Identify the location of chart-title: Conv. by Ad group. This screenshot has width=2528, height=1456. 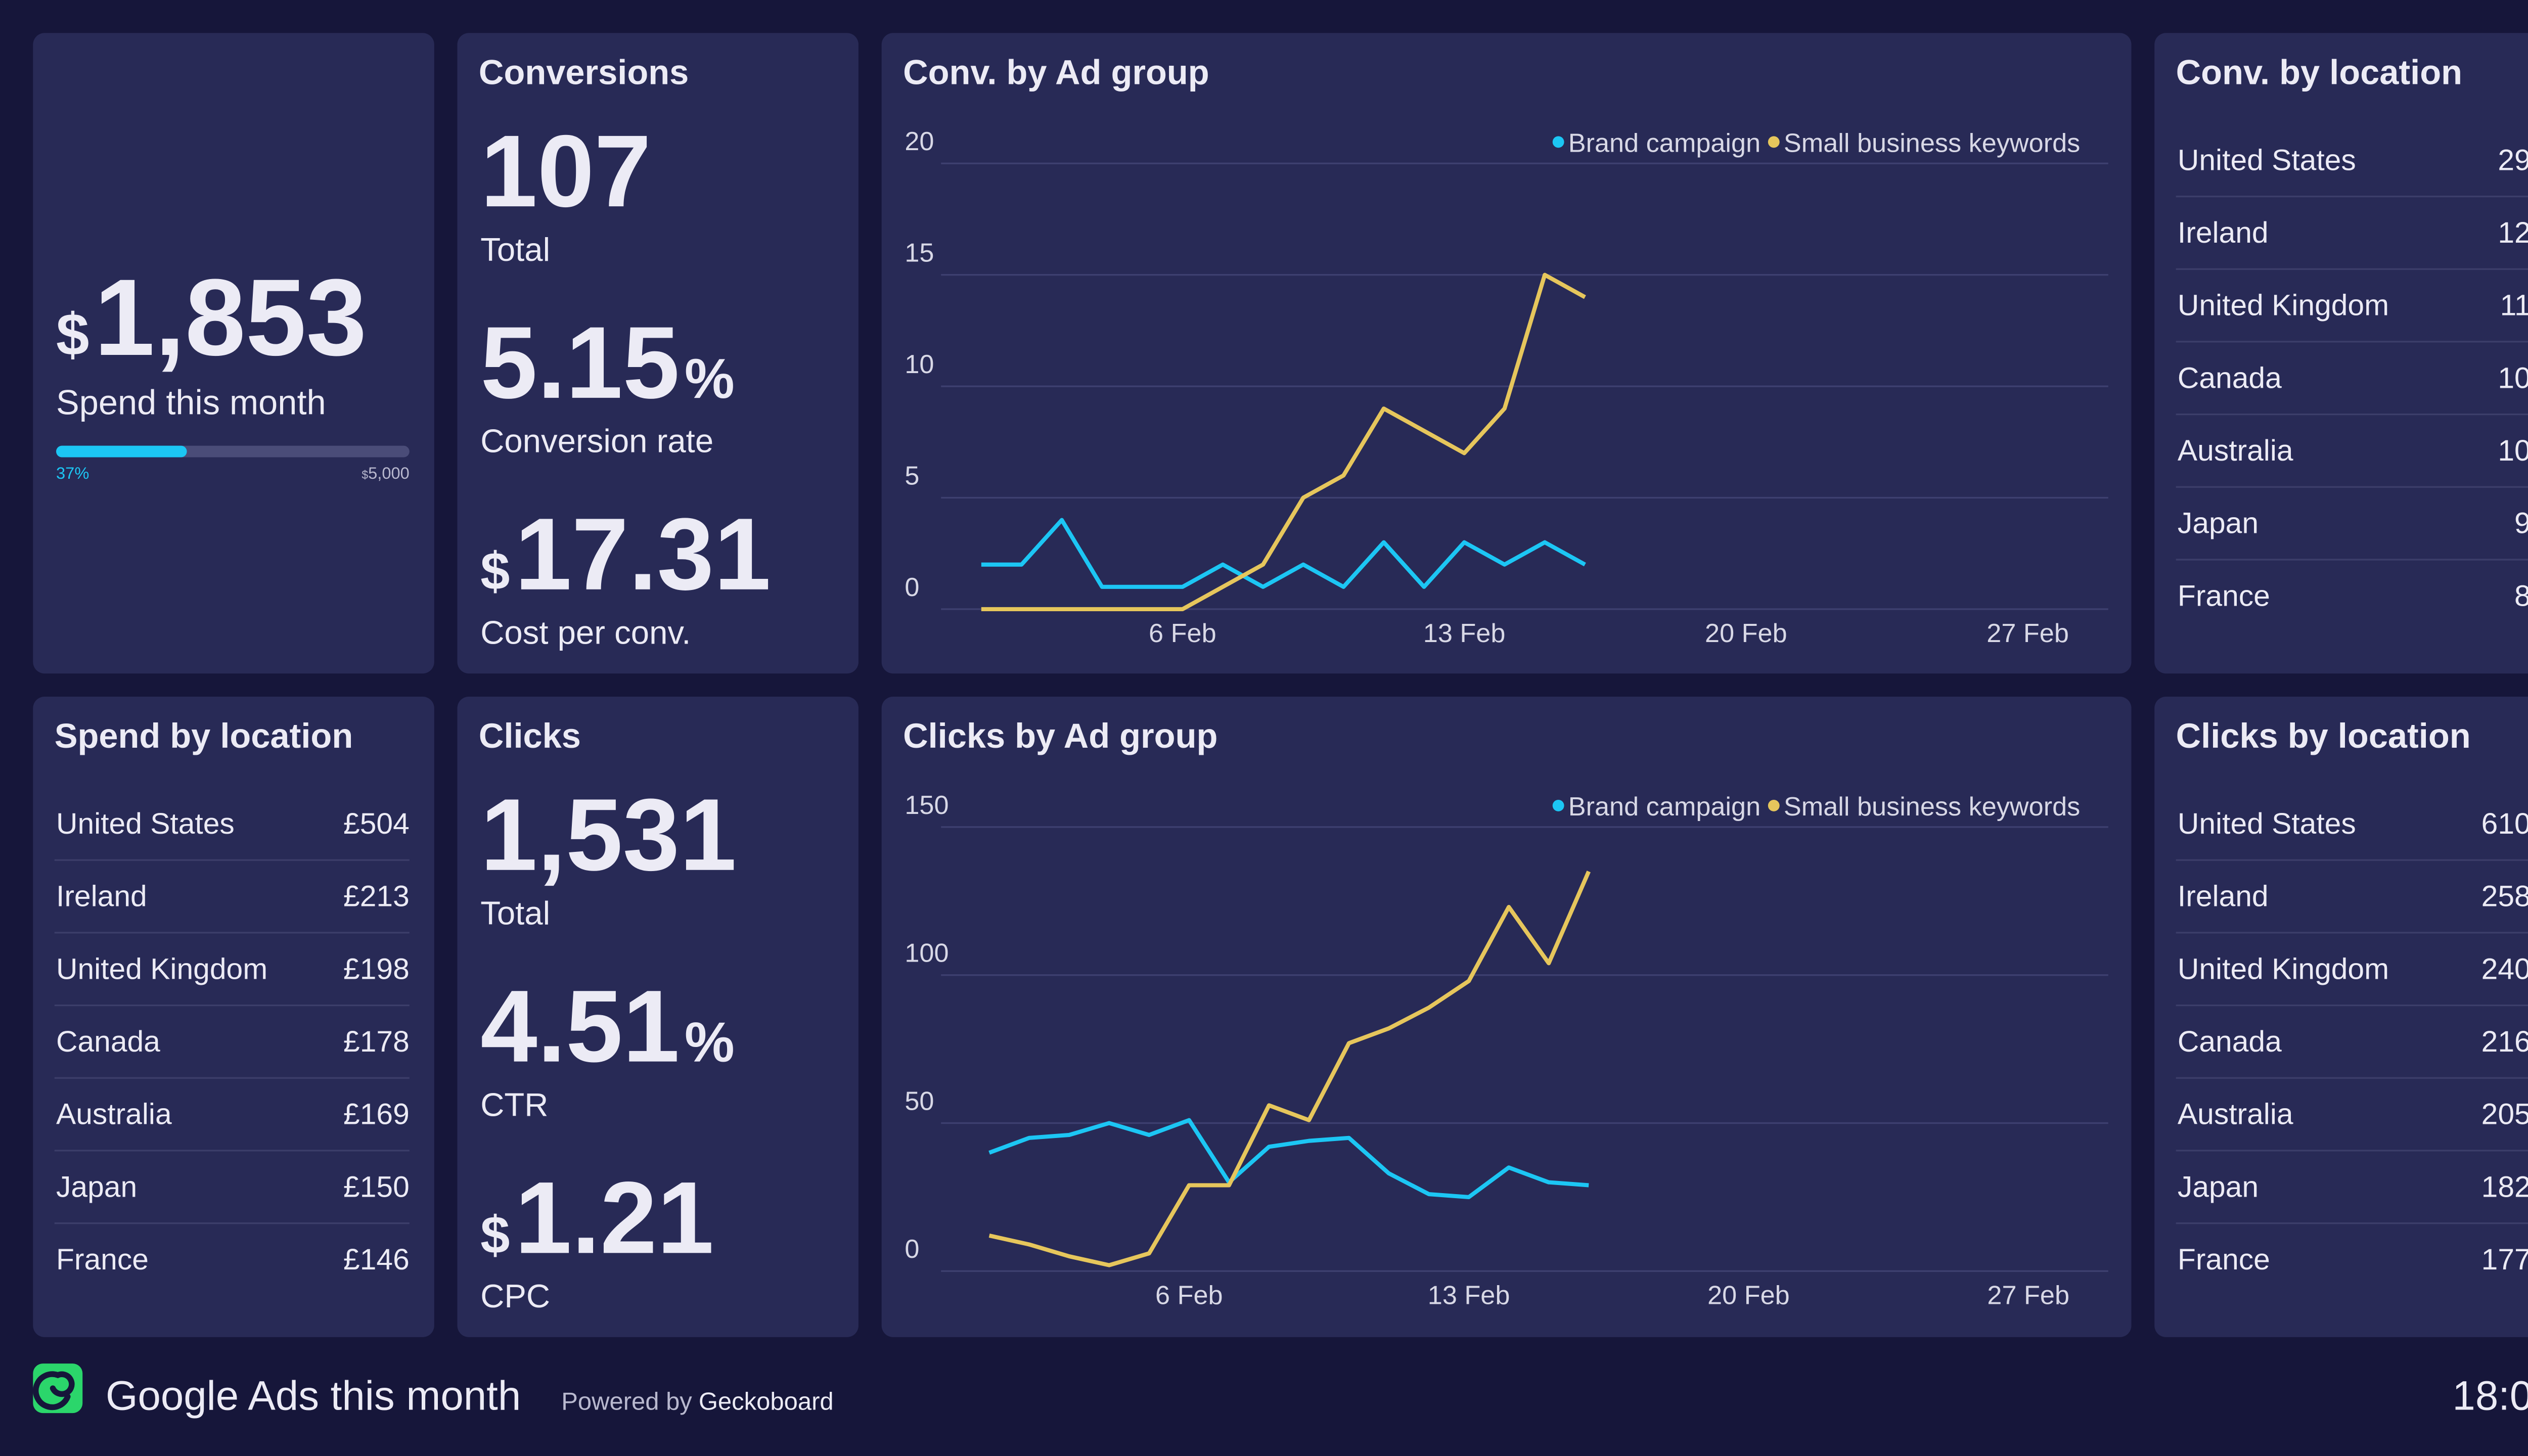
(1056, 72).